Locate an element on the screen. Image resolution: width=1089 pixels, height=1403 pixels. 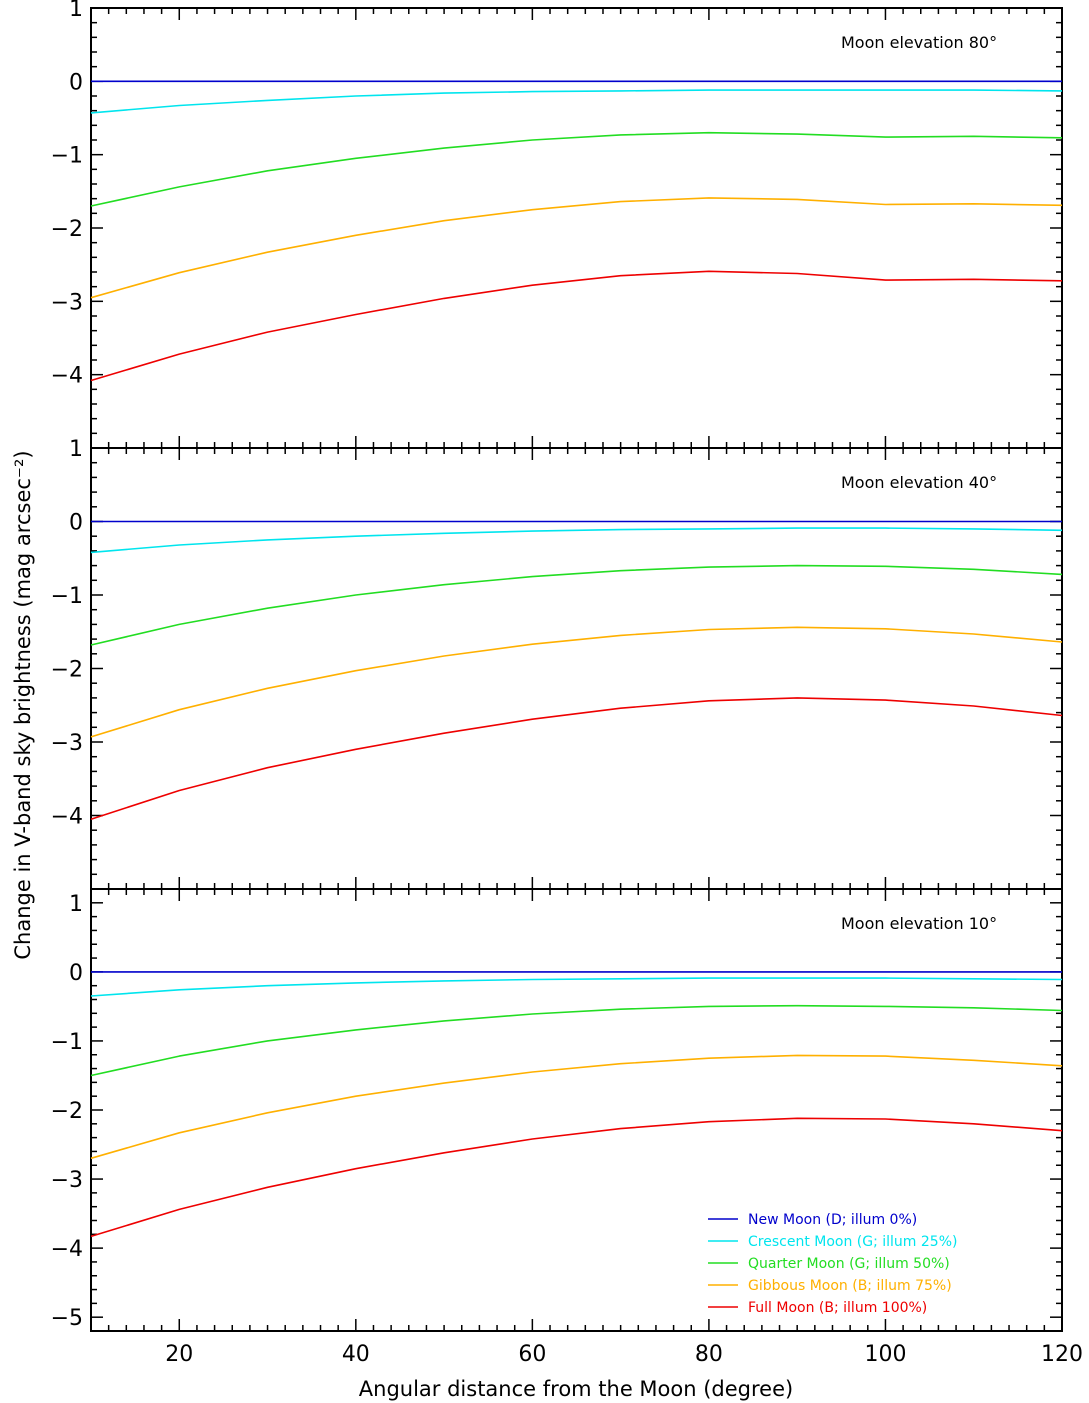
x-tick-label: 40 is located at coordinates (356, 1354).